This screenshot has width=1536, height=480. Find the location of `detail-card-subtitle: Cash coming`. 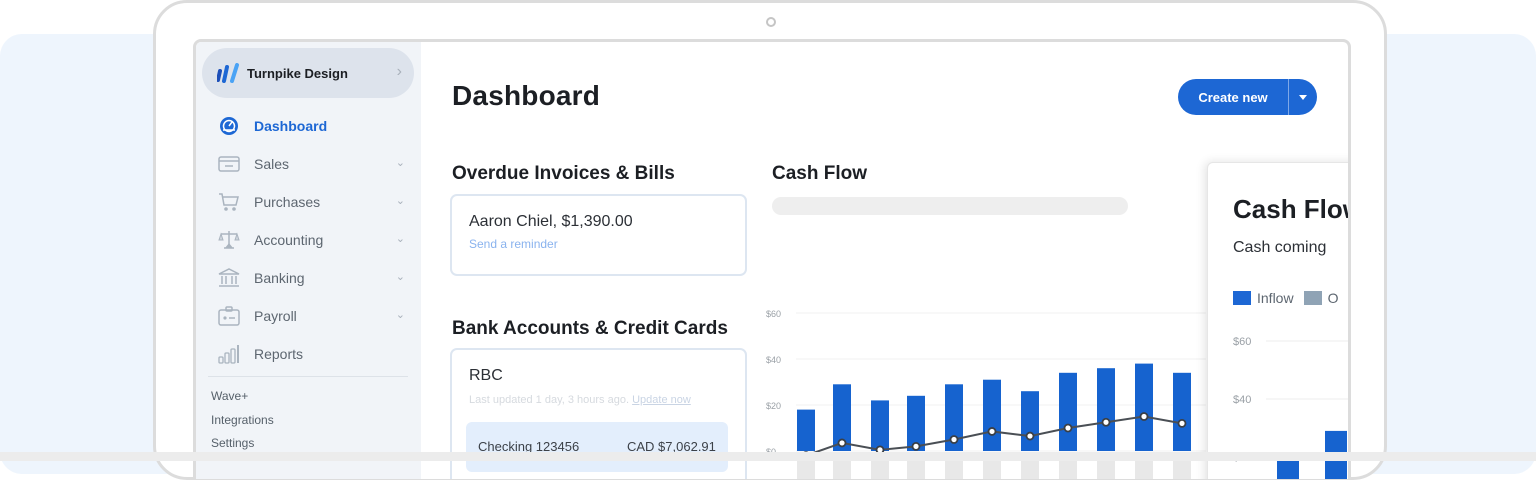

detail-card-subtitle: Cash coming is located at coordinates (1280, 247).